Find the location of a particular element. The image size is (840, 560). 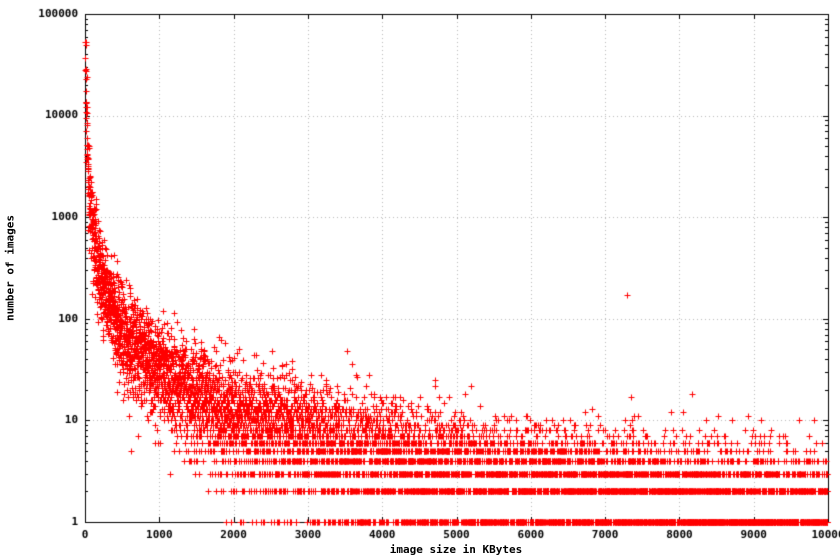

y-axis-label: number of images is located at coordinates (10, 268).